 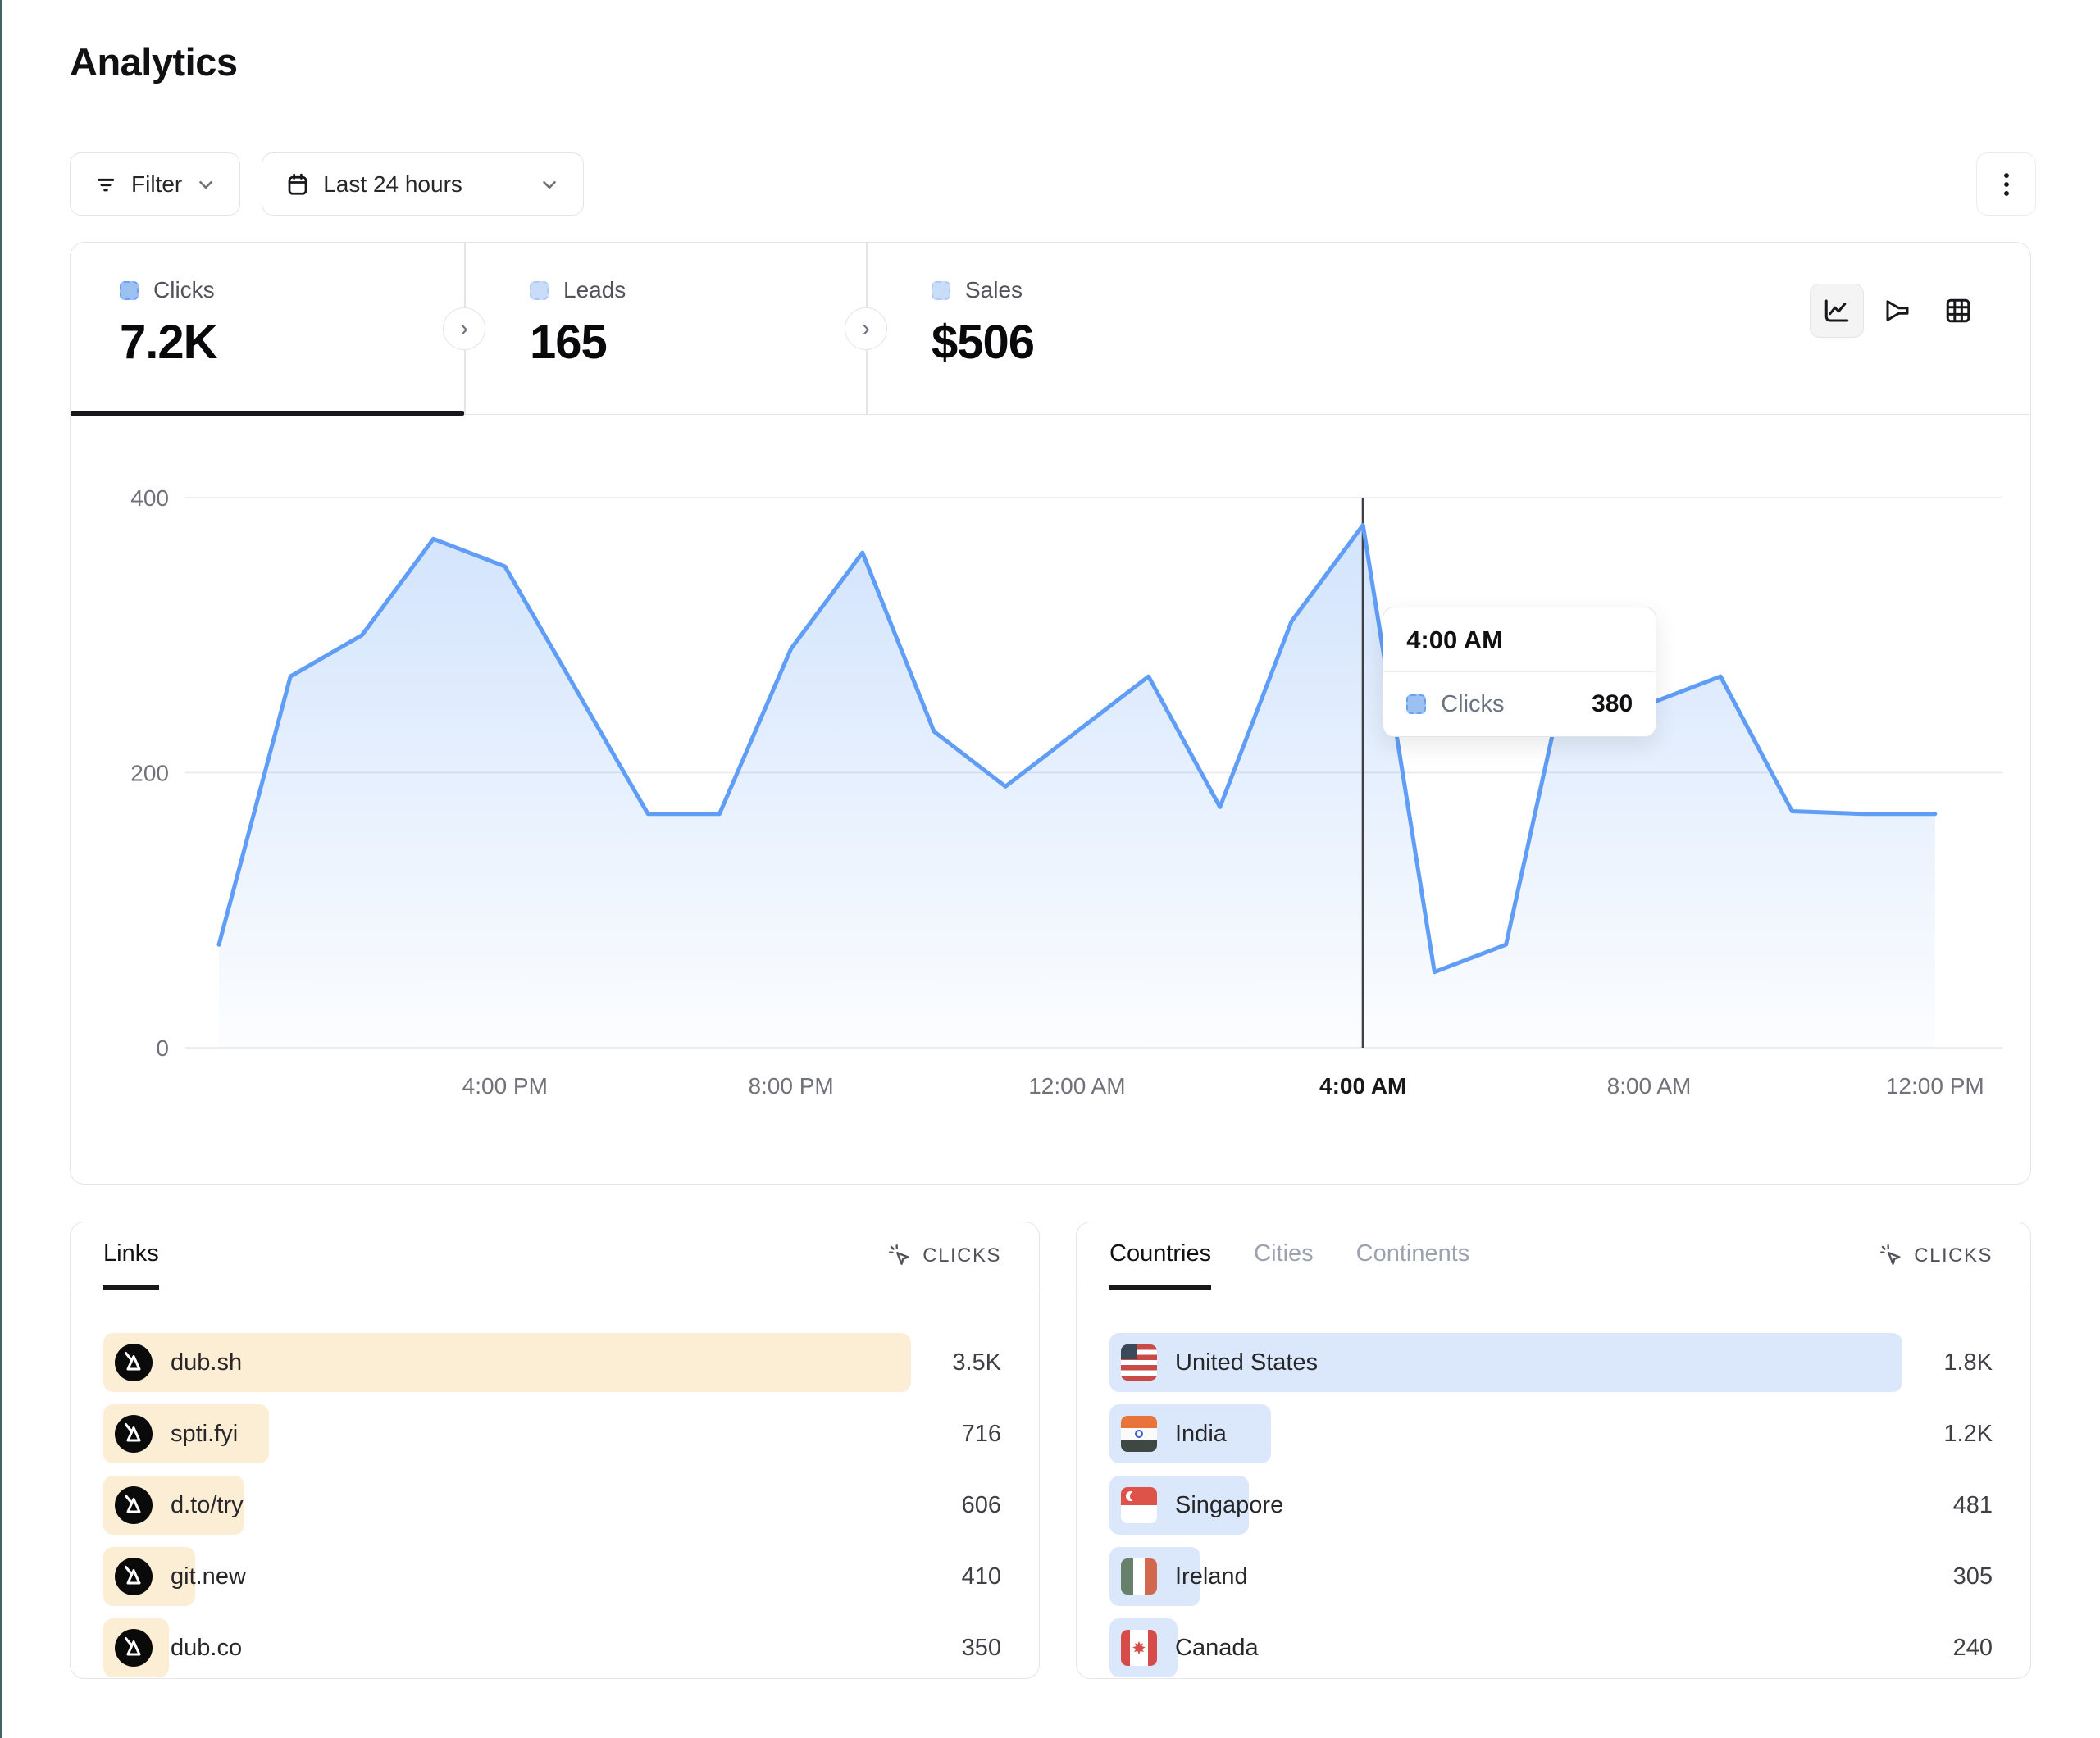 What do you see at coordinates (1229, 1504) in the screenshot?
I see `row-label: Singapore` at bounding box center [1229, 1504].